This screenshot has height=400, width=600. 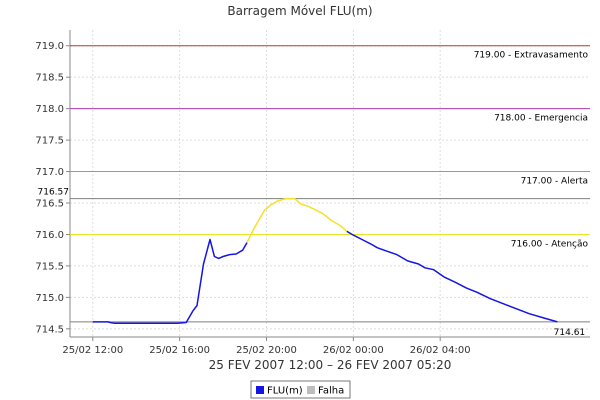 I want to click on threshold-label: 716.00 - Atenção, so click(x=550, y=244).